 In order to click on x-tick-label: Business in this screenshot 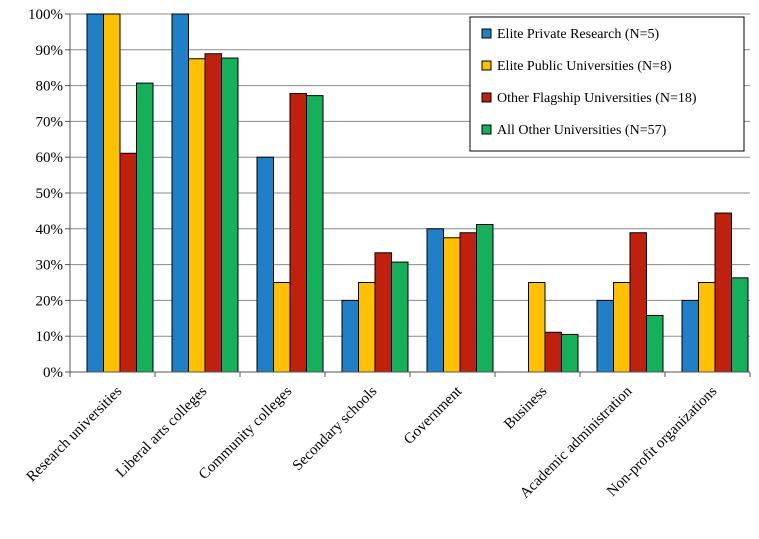, I will do `click(525, 407)`.